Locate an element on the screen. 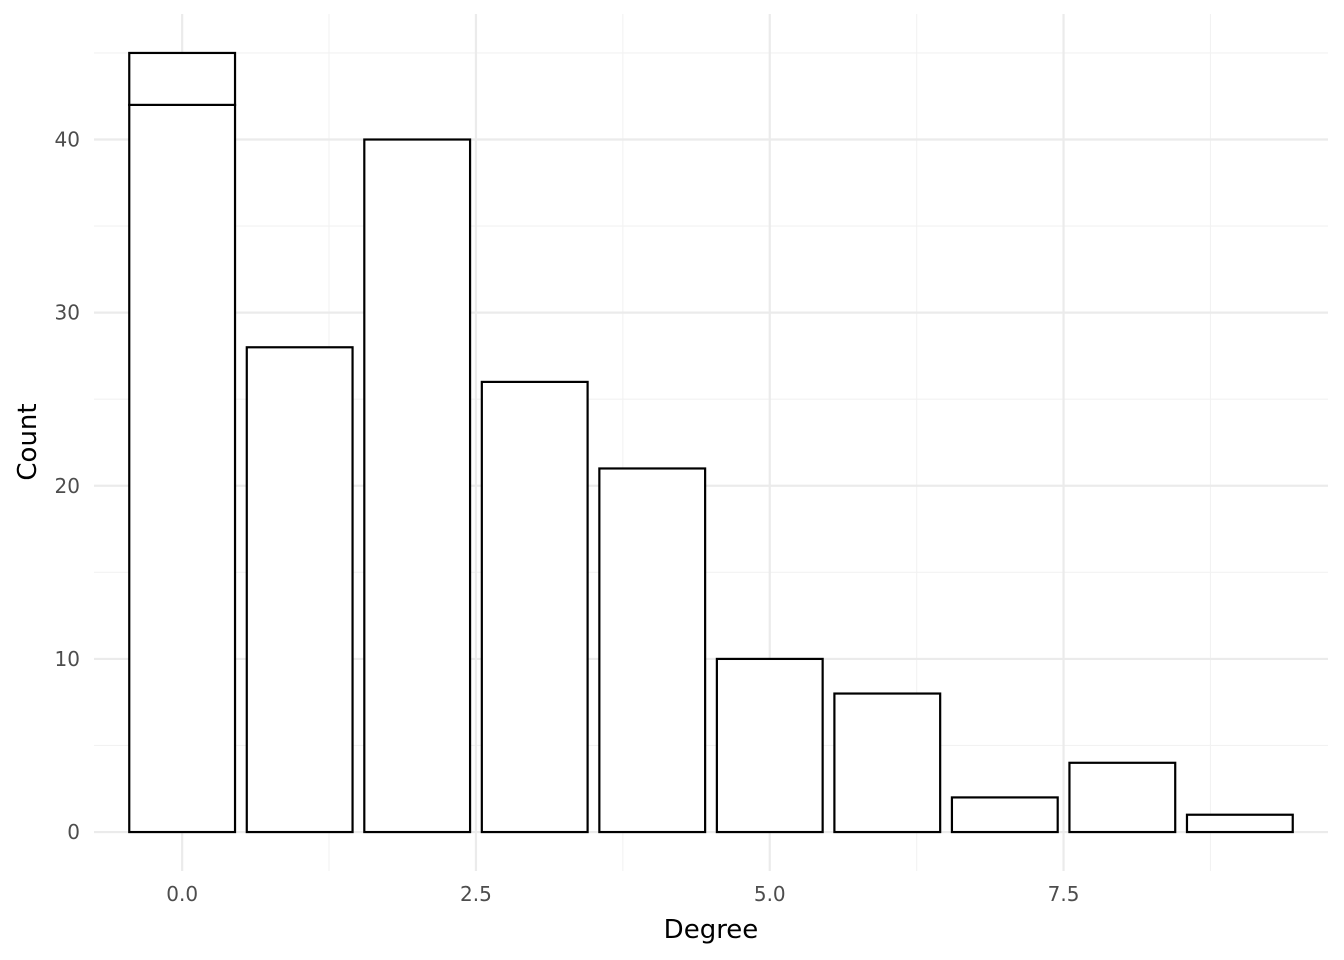  x-tick-label: 7.5 is located at coordinates (1064, 894).